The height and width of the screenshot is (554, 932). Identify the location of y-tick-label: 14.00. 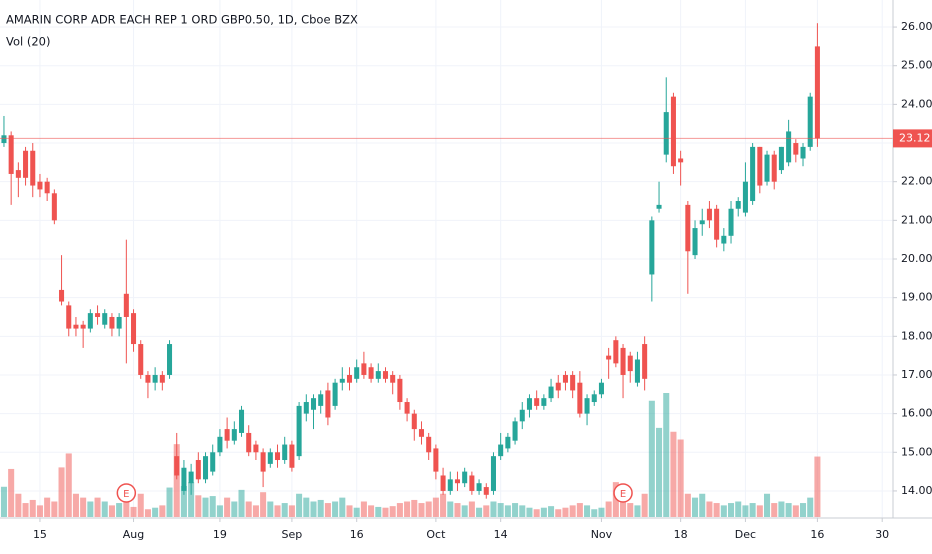
(916, 490).